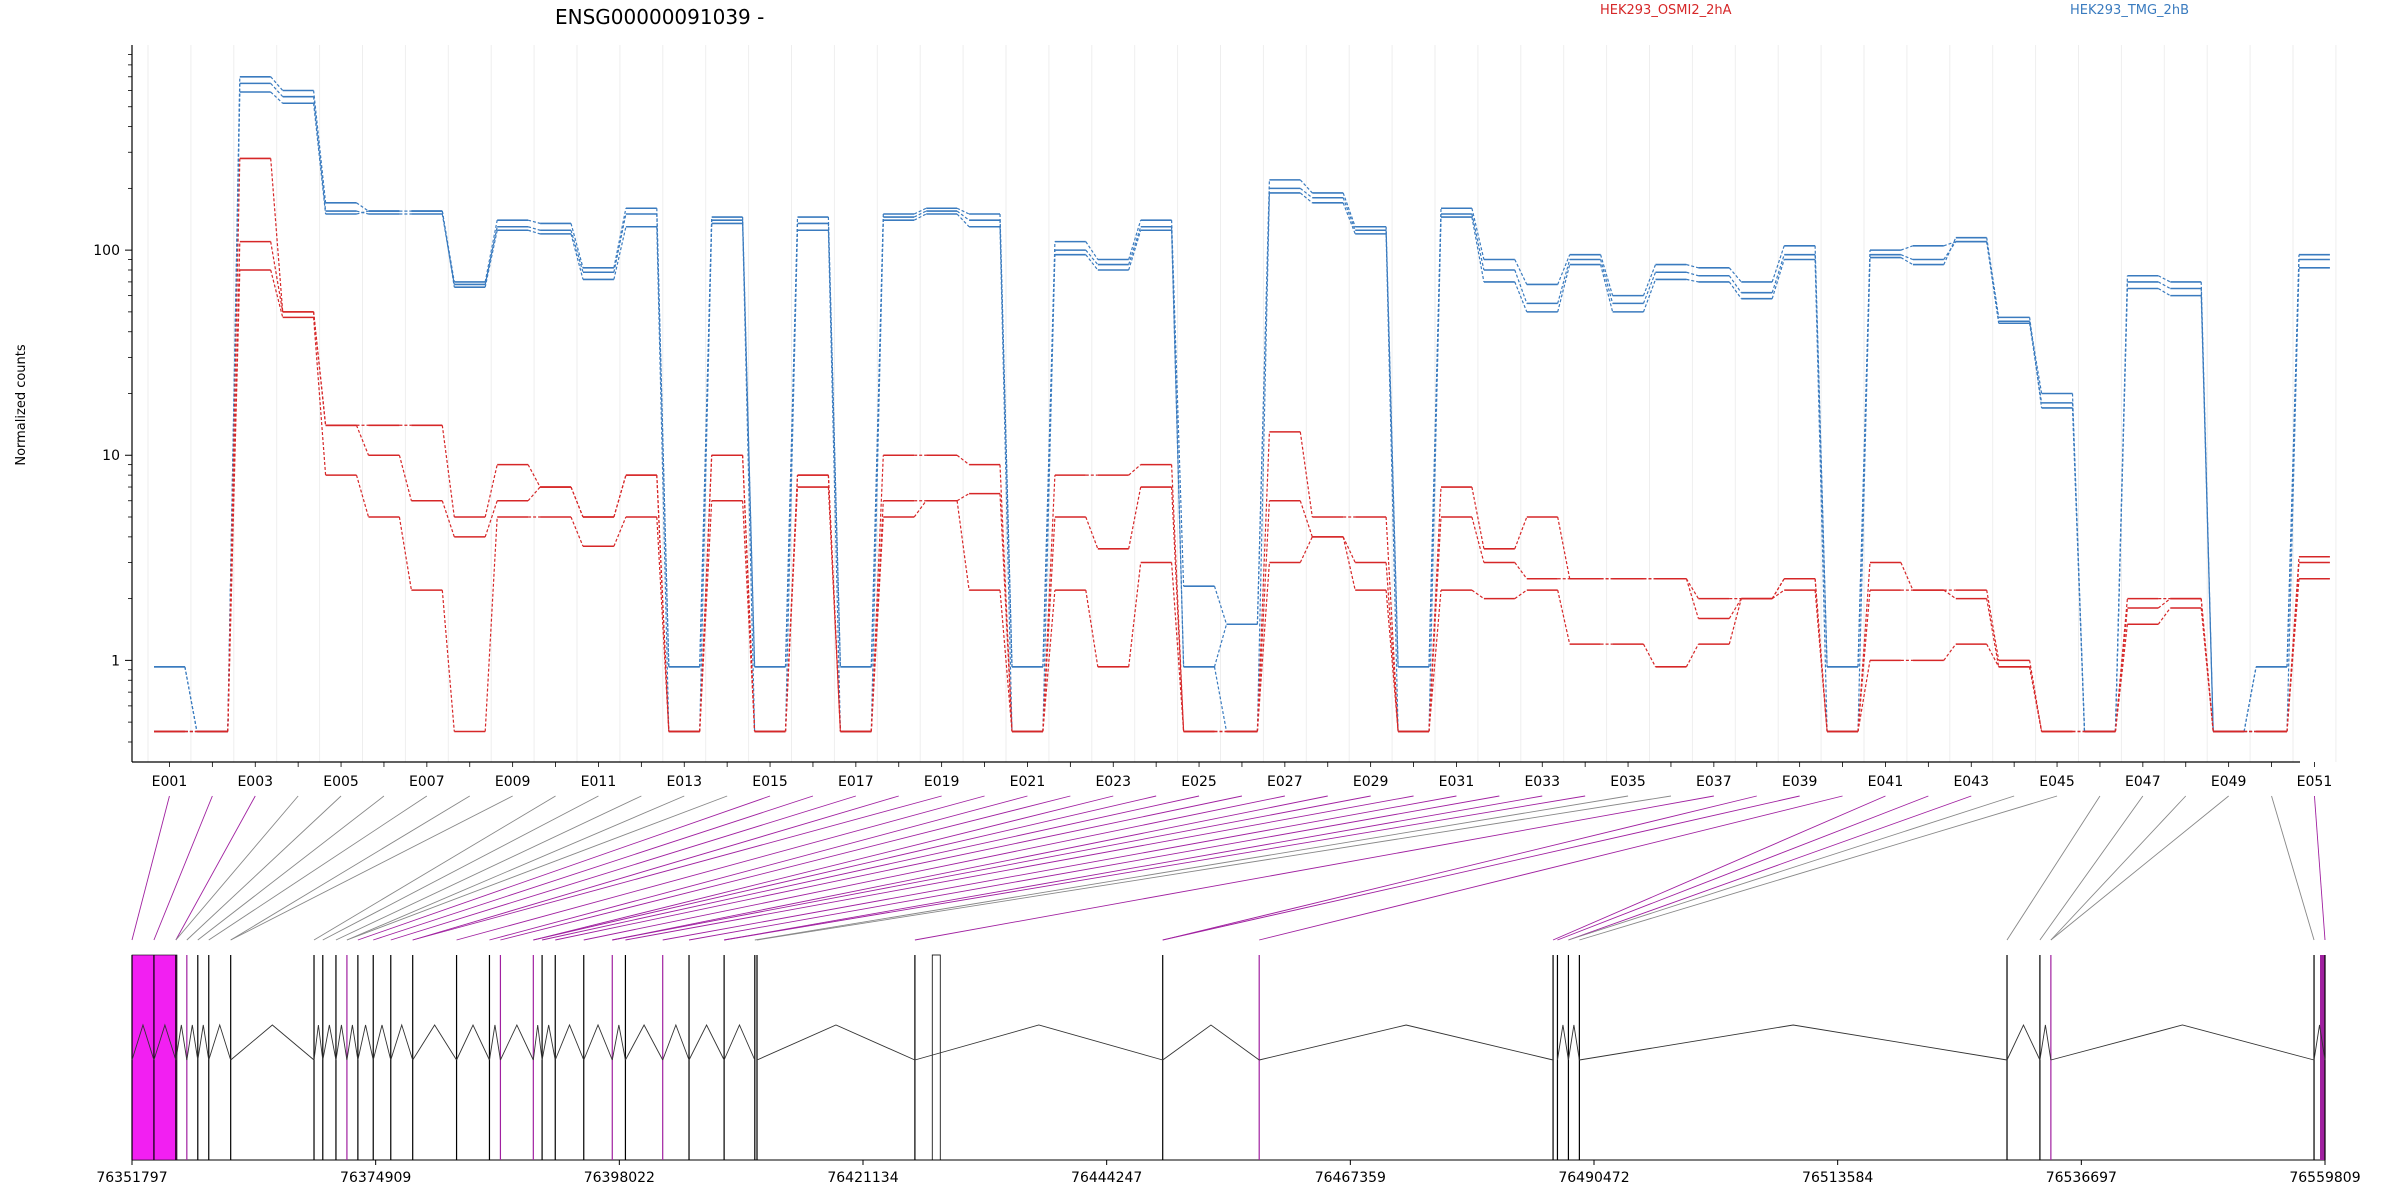 This screenshot has height=1200, width=2400. I want to click on x-tick-label: E027, so click(1285, 782).